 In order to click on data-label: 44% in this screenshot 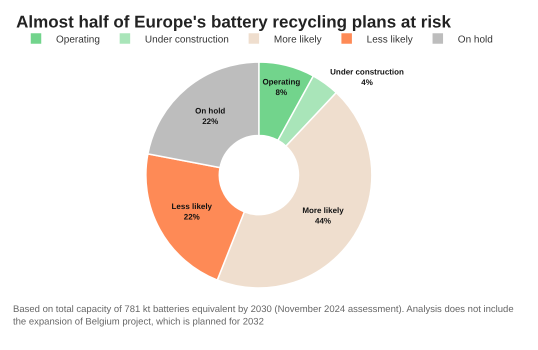, I will do `click(323, 221)`.